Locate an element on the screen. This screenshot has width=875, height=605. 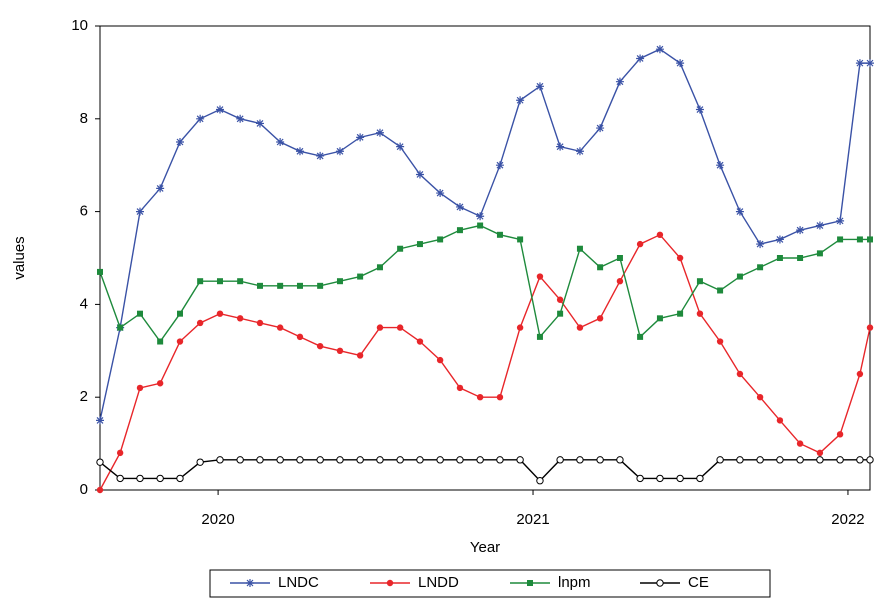
y-tick-label: 8 is located at coordinates (84, 118).